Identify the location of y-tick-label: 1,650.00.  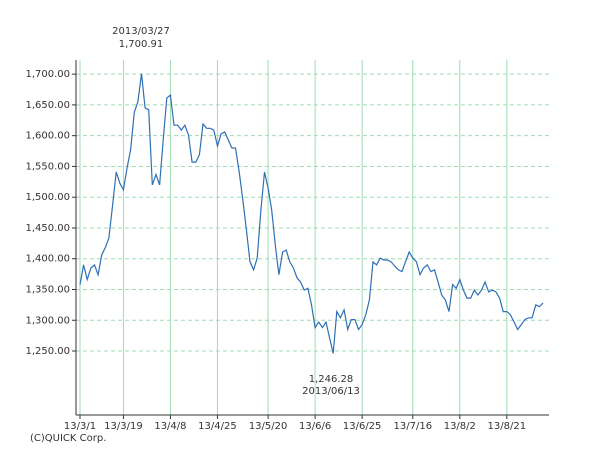
(47, 105).